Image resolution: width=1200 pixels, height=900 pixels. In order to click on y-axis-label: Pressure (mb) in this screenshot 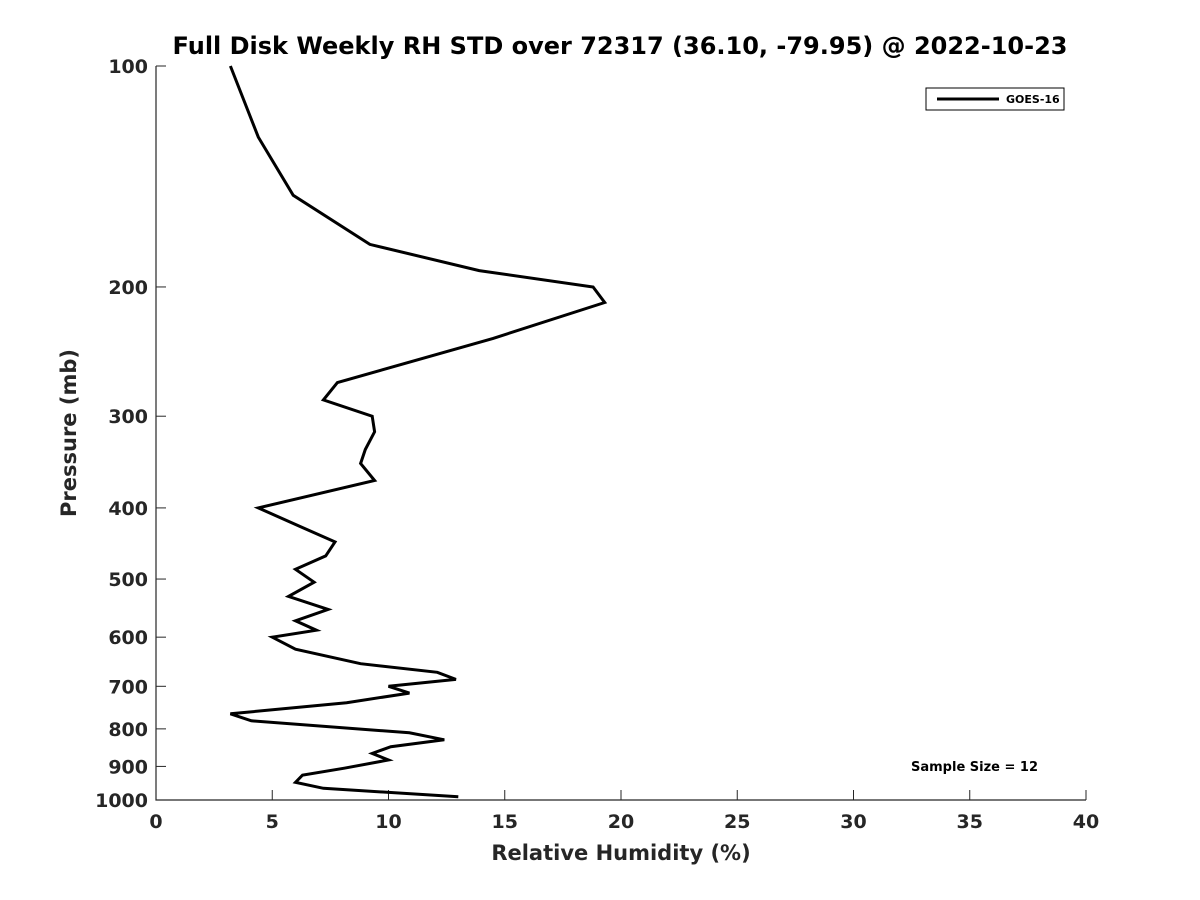, I will do `click(69, 433)`.